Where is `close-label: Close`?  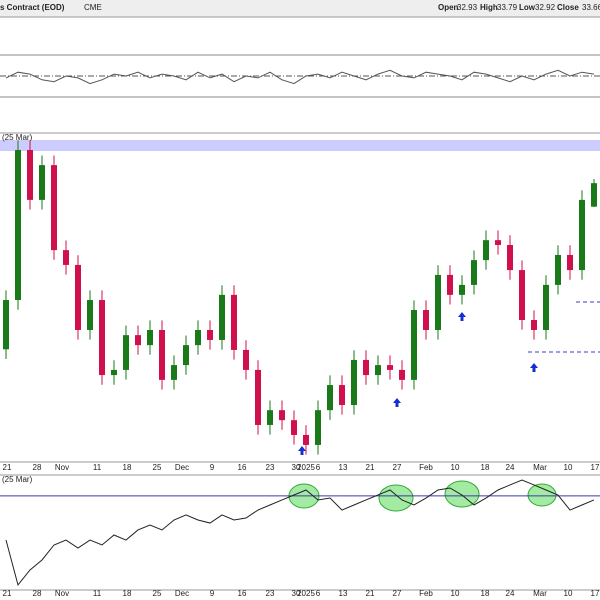
close-label: Close is located at coordinates (568, 7).